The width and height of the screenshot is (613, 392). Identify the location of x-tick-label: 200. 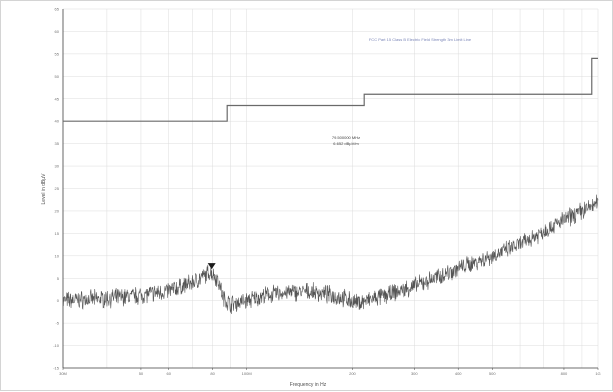
(352, 373).